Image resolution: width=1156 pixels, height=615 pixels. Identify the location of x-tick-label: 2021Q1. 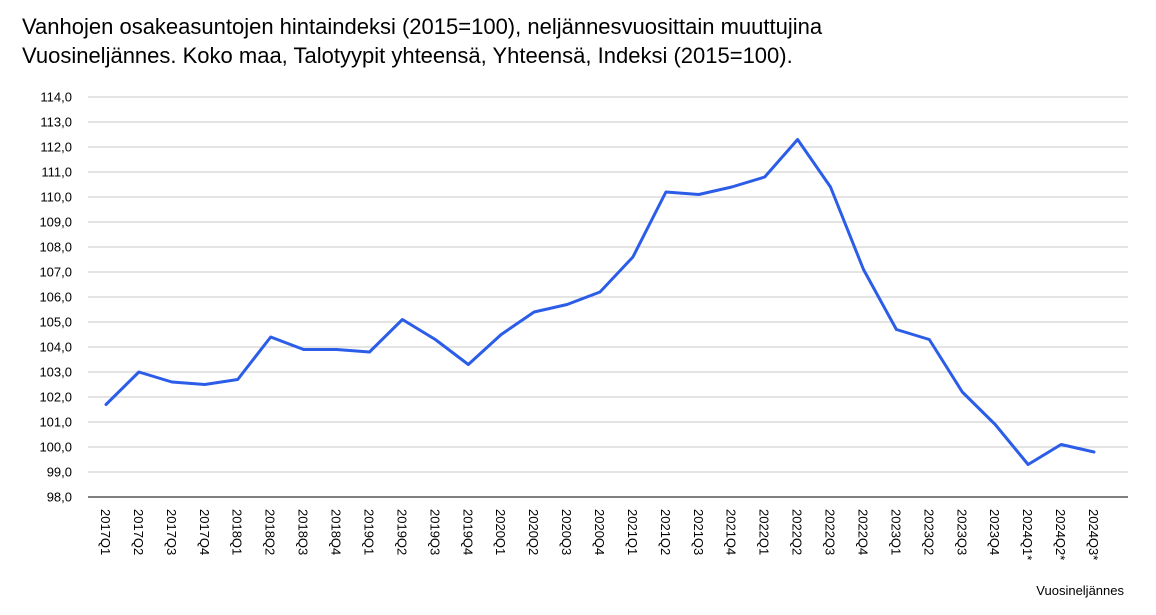
(632, 532).